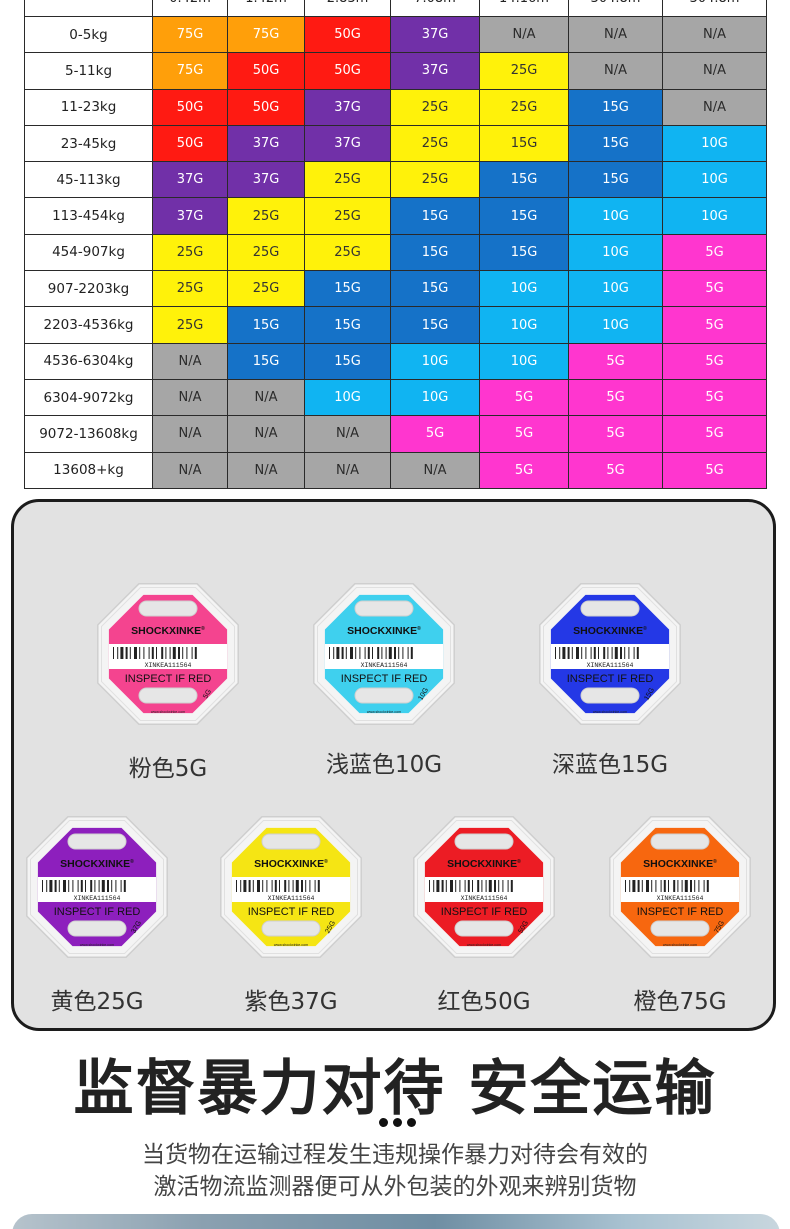 The width and height of the screenshot is (790, 1229). I want to click on table-header-cell: 2.83m, so click(347, 8).